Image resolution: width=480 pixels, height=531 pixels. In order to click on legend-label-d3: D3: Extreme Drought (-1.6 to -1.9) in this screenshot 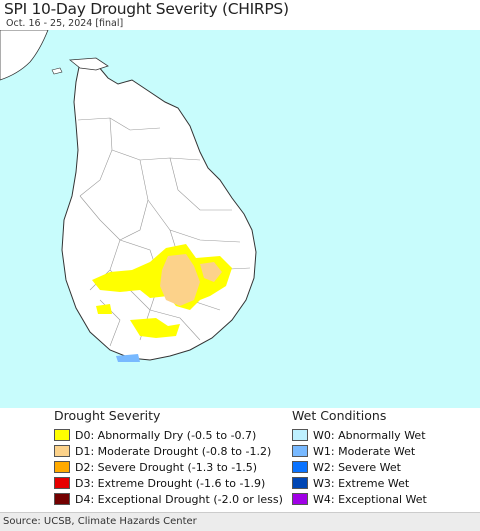, I will do `click(170, 483)`.